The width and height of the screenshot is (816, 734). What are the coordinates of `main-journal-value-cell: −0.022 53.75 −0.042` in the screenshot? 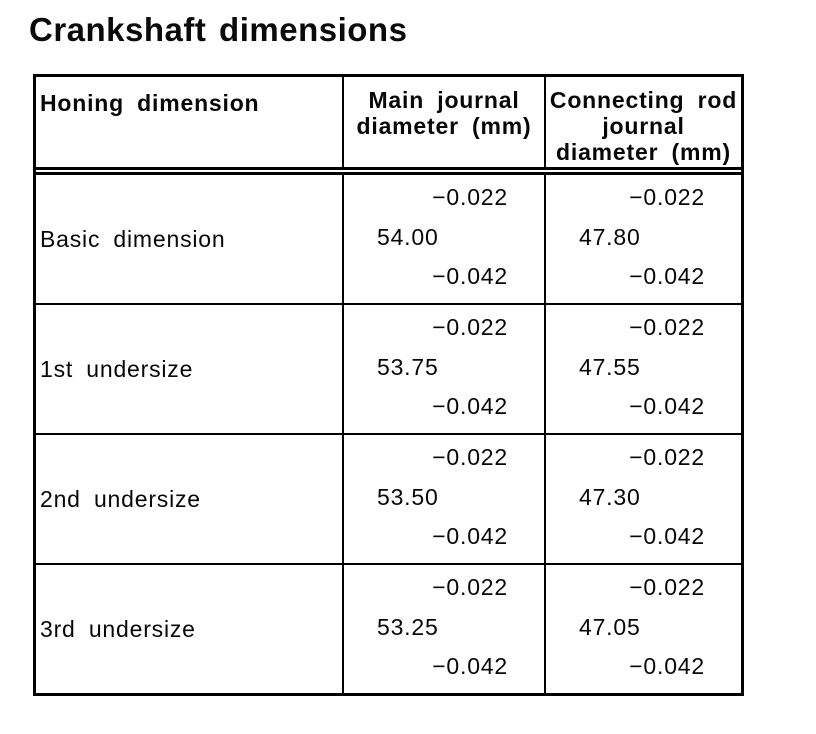 It's located at (443, 369).